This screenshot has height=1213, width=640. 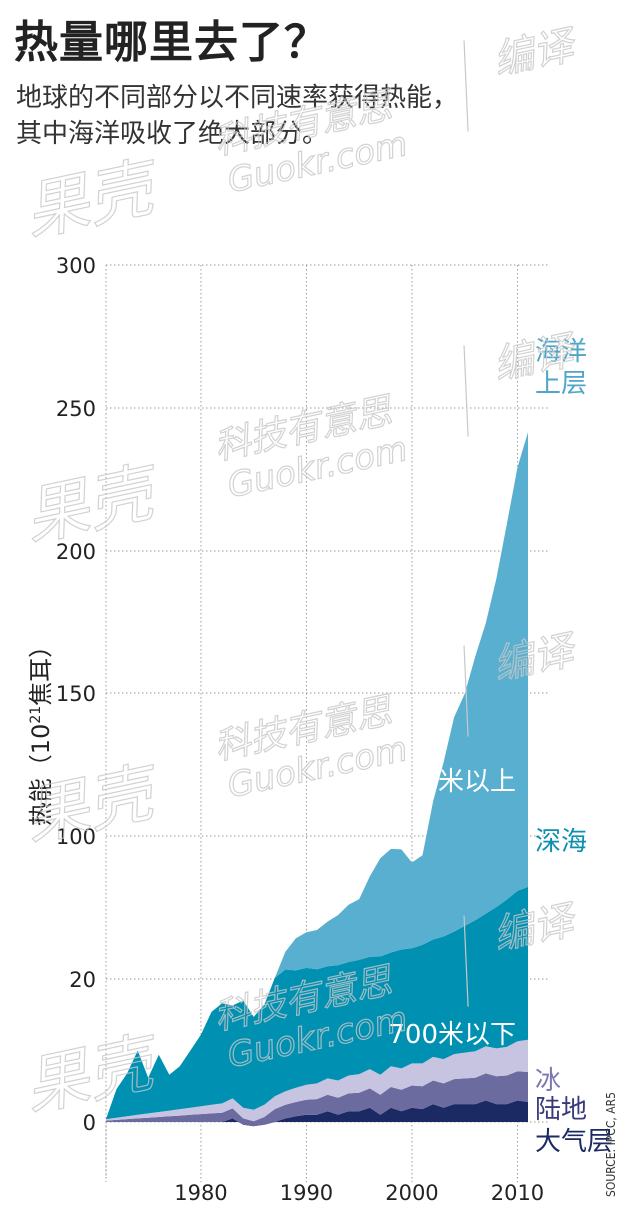 What do you see at coordinates (82, 980) in the screenshot?
I see `y-tick-label: 20` at bounding box center [82, 980].